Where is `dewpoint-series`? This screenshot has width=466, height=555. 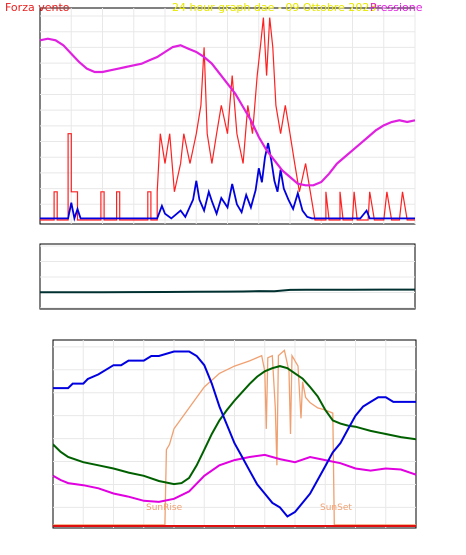
dewpoint-series is located at coordinates (234, 478).